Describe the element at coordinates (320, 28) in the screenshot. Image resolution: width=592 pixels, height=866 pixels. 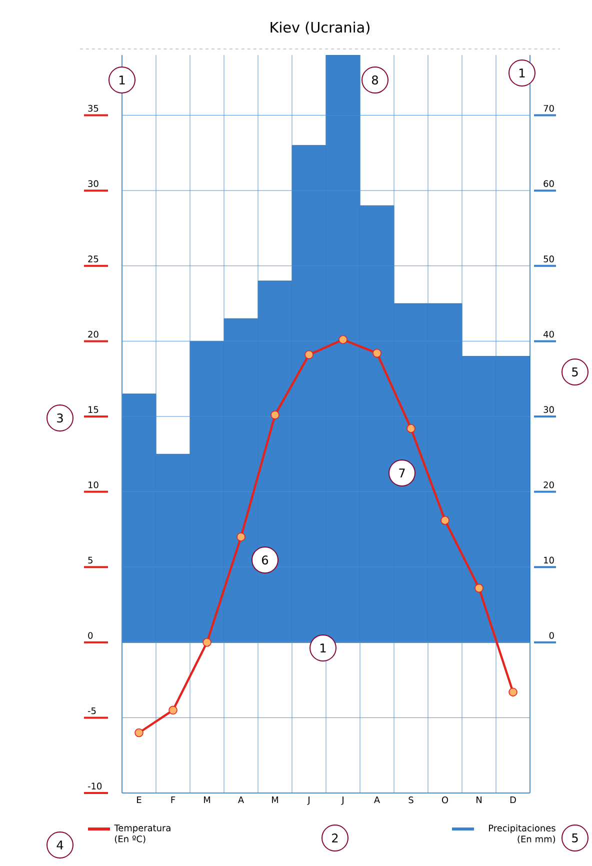
I see `chart-title: Kiev (Ucrania)` at that location.